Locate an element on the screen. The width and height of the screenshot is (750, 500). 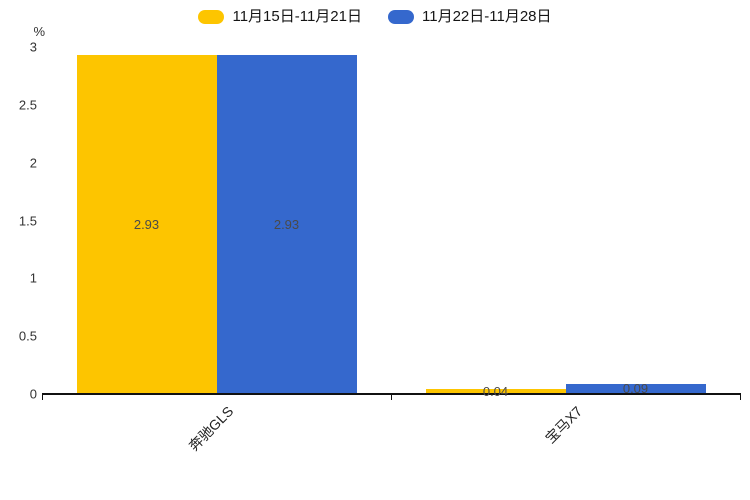
bar-value-label: 0.09 is located at coordinates (635, 388).